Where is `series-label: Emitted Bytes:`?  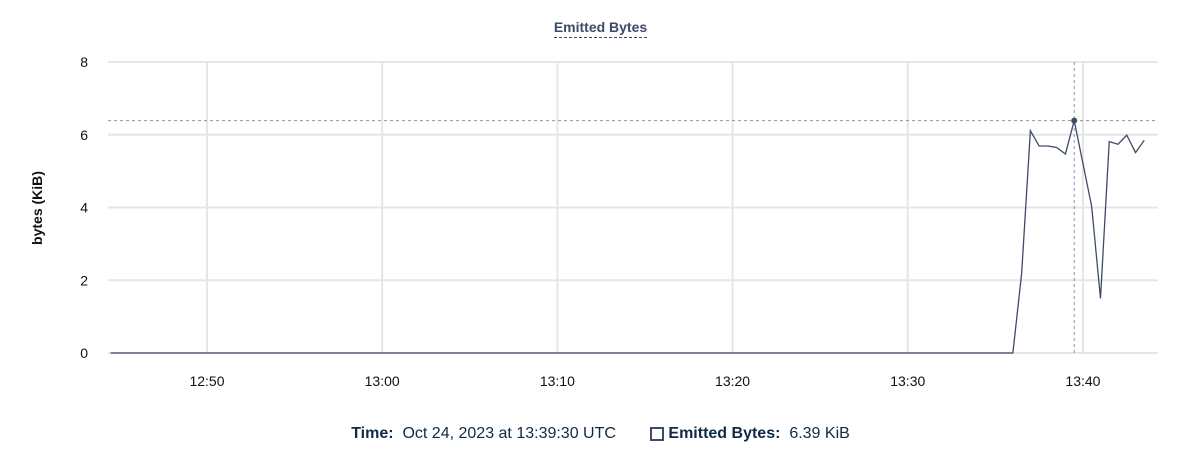
series-label: Emitted Bytes: is located at coordinates (724, 433).